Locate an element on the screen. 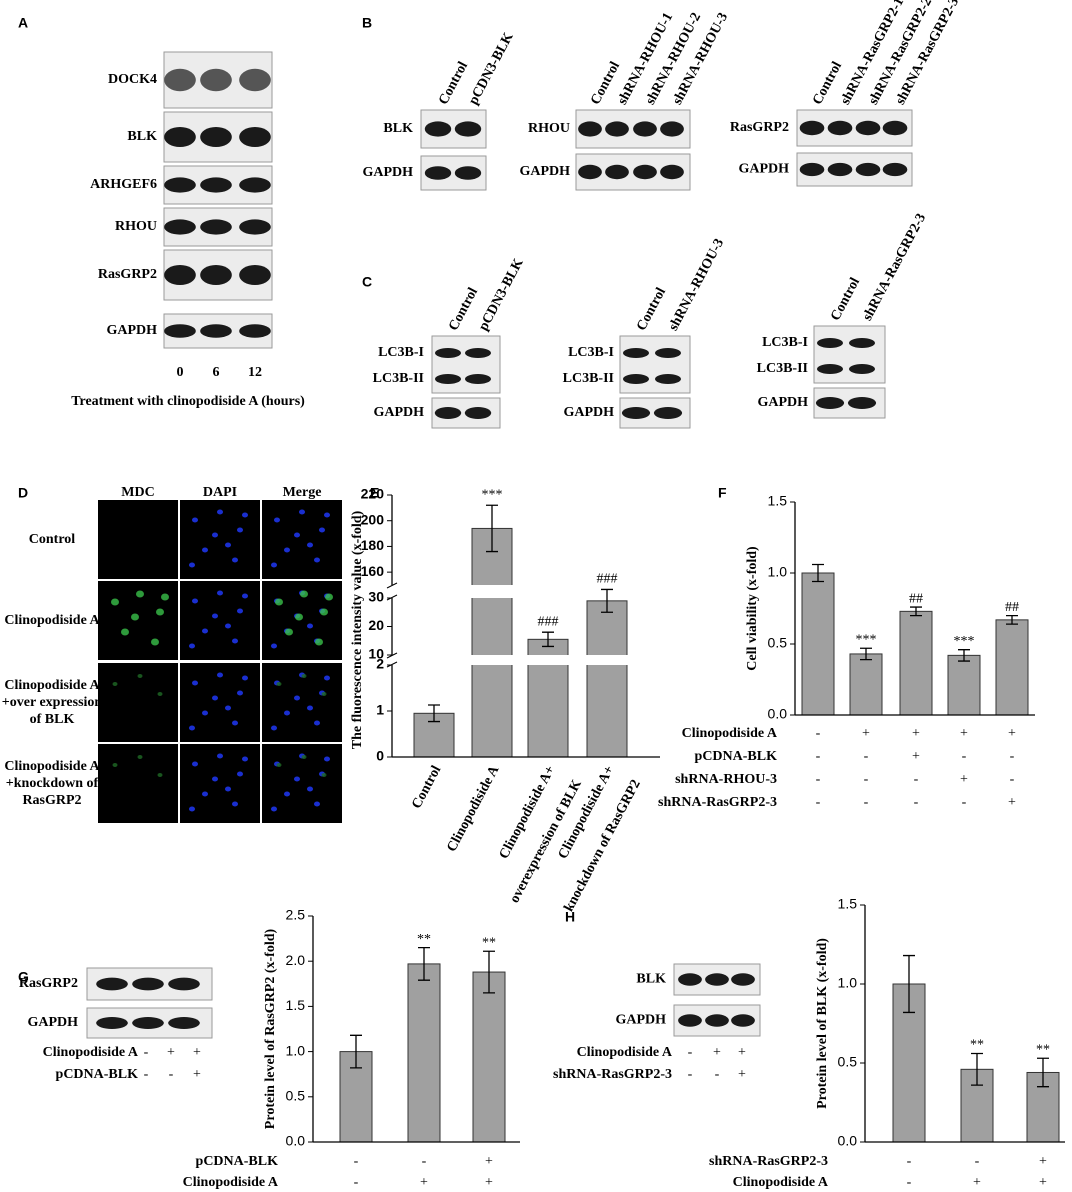 This screenshot has width=1072, height=1192. row-label: BLK is located at coordinates (651, 979).